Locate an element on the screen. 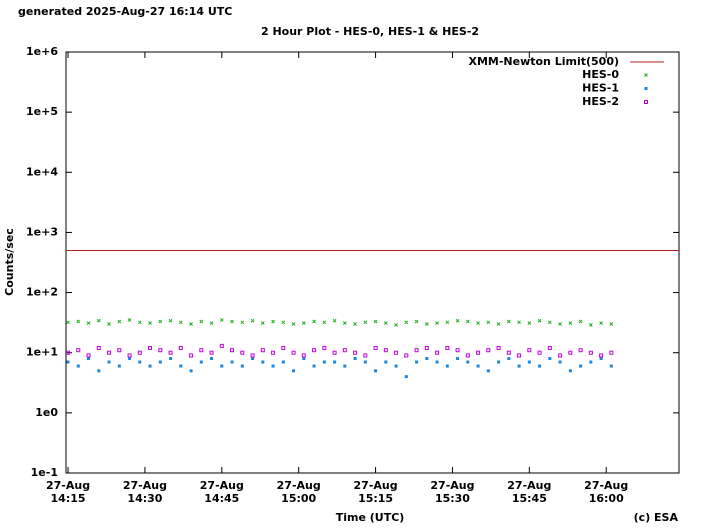 This screenshot has height=528, width=704. legend-label: HES-1 is located at coordinates (600, 88).